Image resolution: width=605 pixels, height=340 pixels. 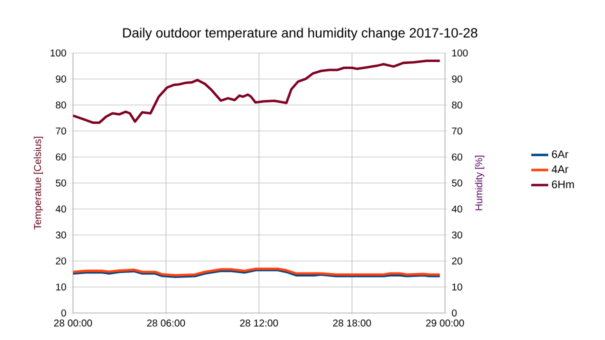 What do you see at coordinates (563, 184) in the screenshot?
I see `legend-label: 6Hm` at bounding box center [563, 184].